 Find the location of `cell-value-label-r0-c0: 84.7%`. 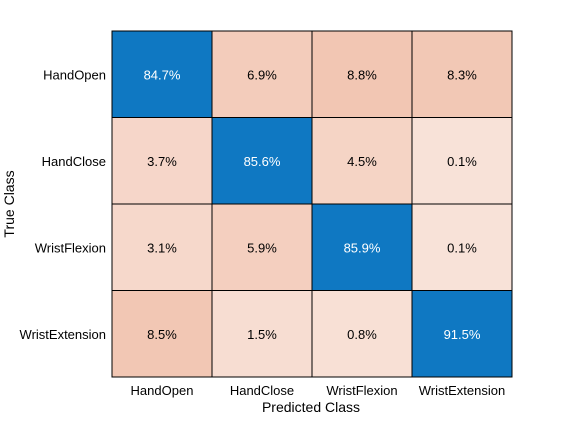

cell-value-label-r0-c0: 84.7% is located at coordinates (162, 74).